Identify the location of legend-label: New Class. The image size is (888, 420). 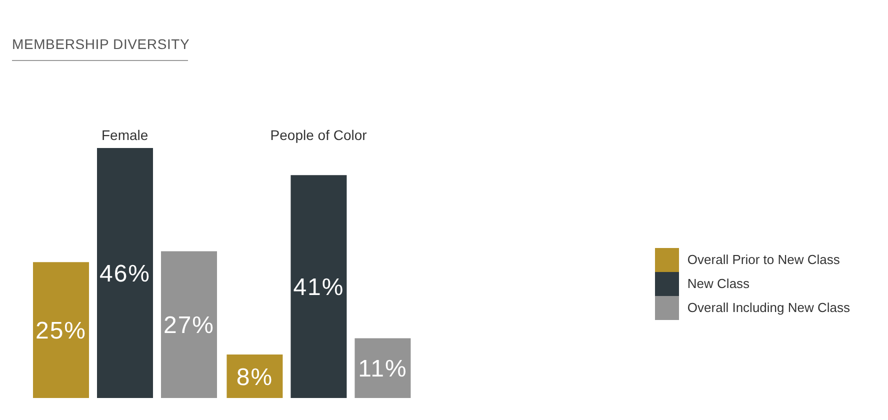
(718, 284).